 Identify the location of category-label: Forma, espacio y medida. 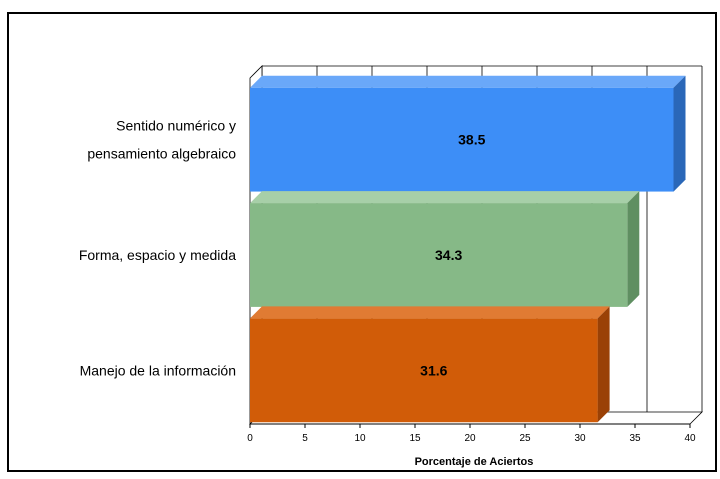
(157, 255).